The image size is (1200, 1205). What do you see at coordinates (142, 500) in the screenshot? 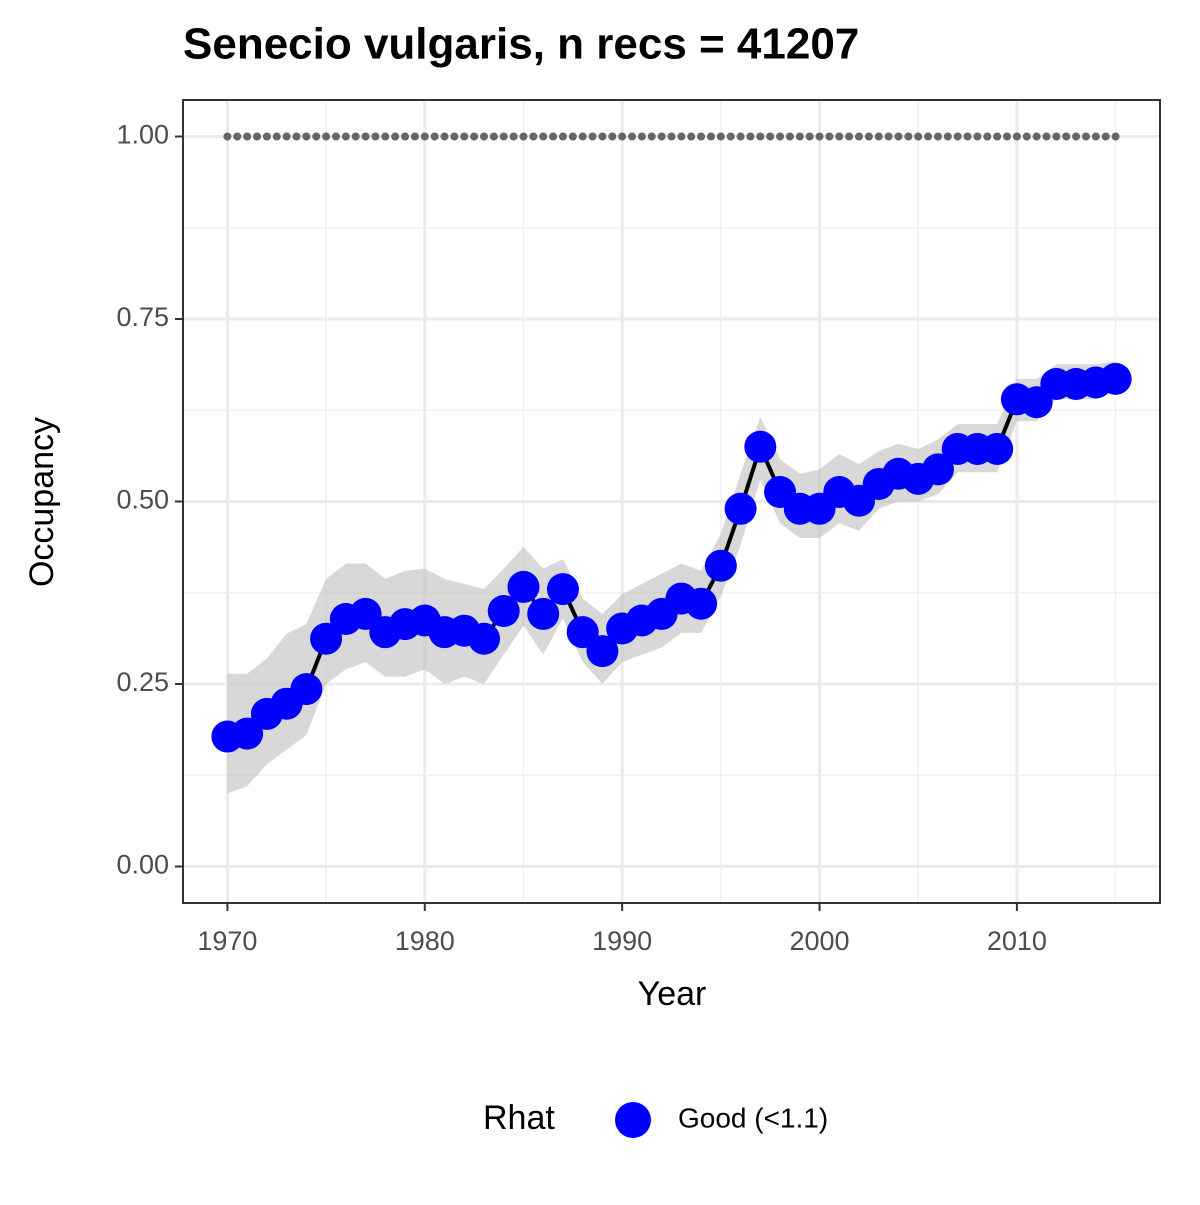
I see `y-tick-label: 0.50` at bounding box center [142, 500].